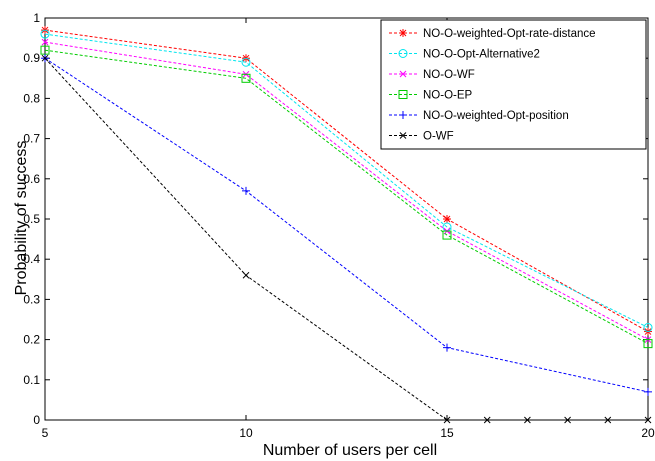  Describe the element at coordinates (481, 55) in the screenshot. I see `legend-label: NO-O-Opt-Alternative2` at that location.